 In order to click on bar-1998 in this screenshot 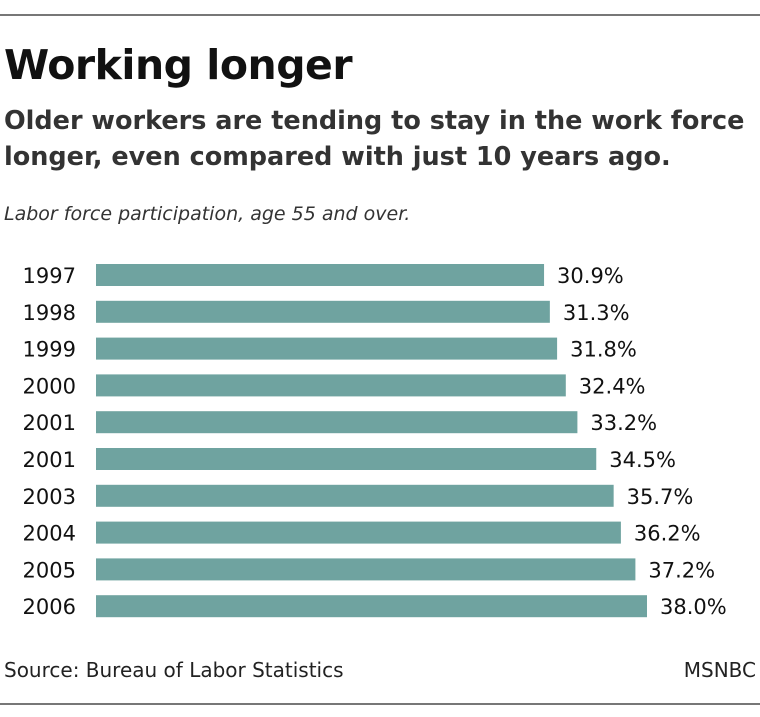, I will do `click(323, 311)`.